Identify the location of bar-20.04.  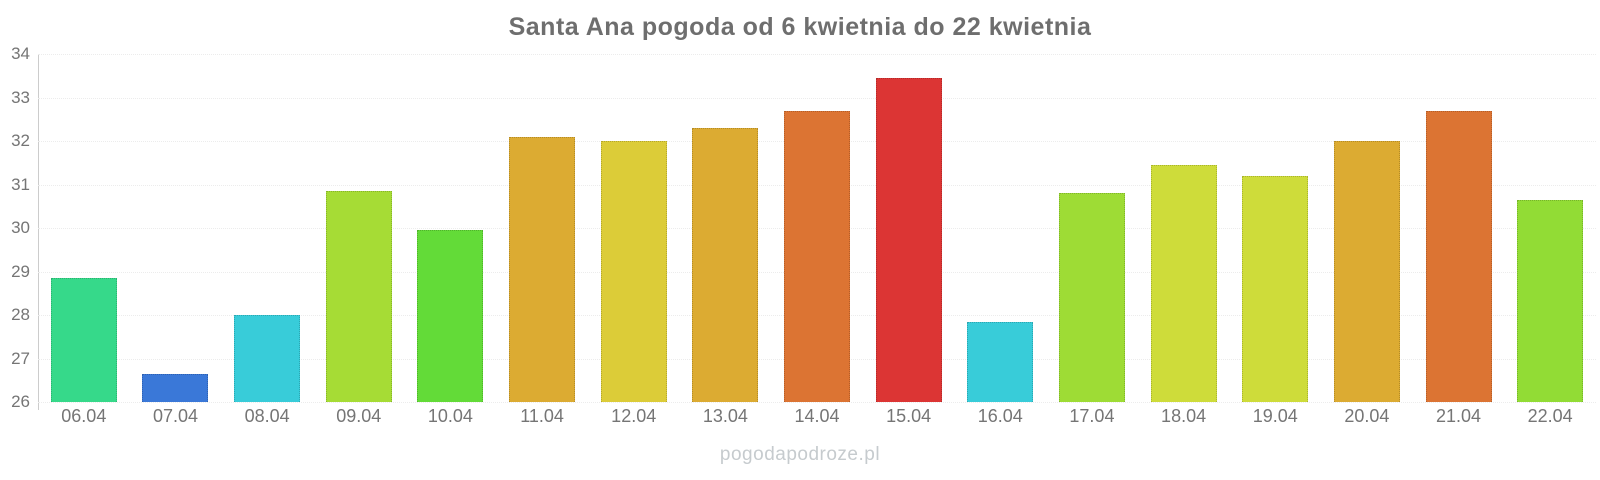
(1366, 271).